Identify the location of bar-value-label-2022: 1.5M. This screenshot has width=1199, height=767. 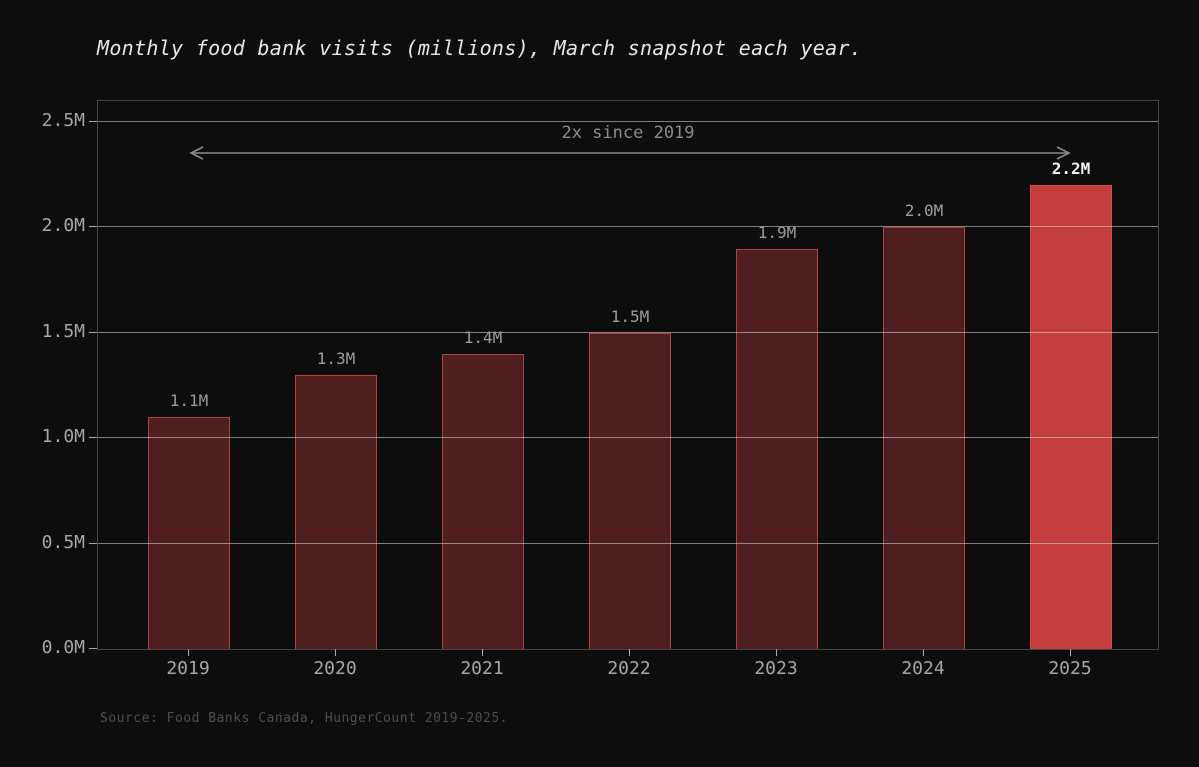
(630, 316).